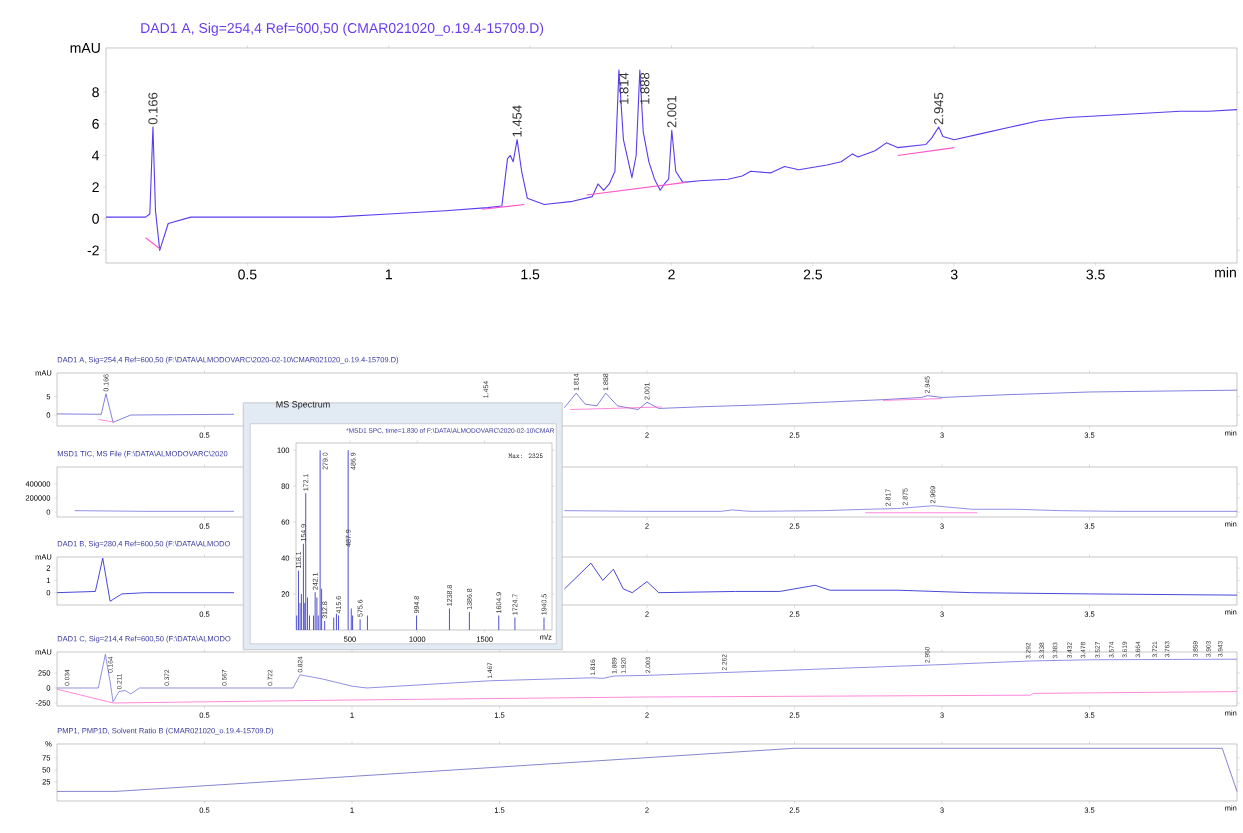 This screenshot has height=833, width=1243. I want to click on x-tick-label: 3, so click(954, 274).